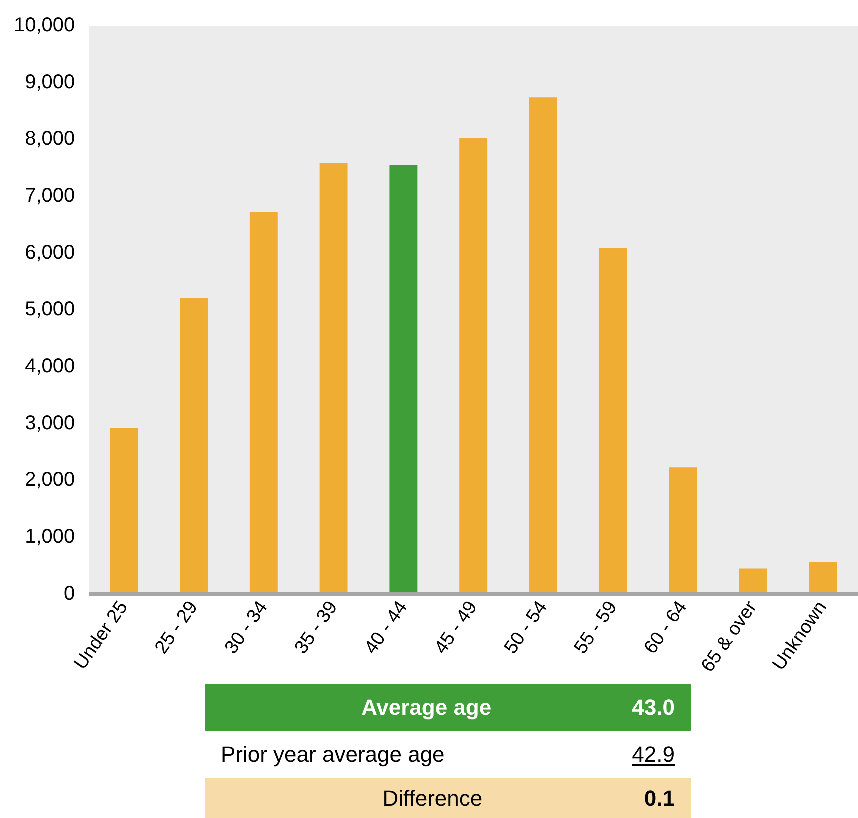  I want to click on text: Average age, so click(426, 707).